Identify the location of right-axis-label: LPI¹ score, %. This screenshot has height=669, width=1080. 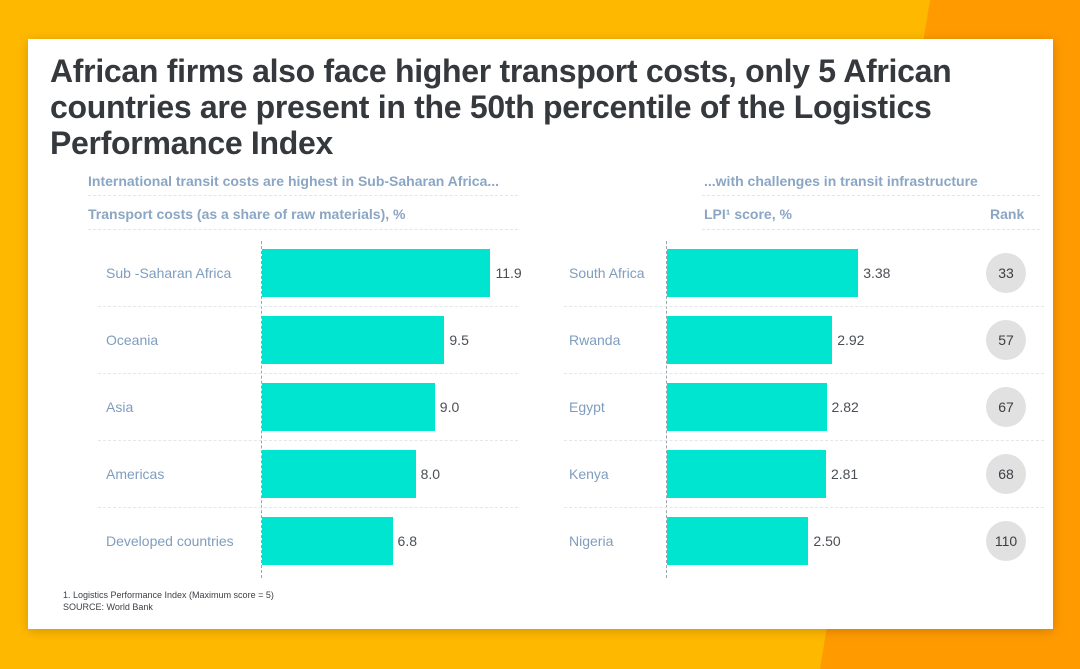
(748, 214).